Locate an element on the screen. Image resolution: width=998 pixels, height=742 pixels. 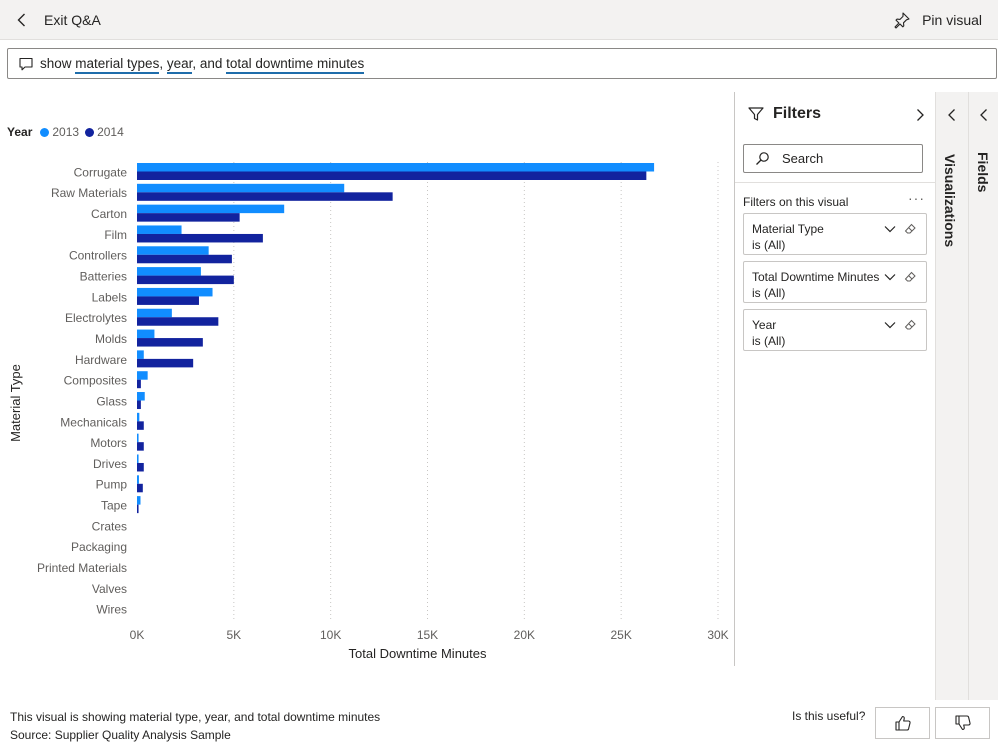
chart-legend: Year 2013 2014 is located at coordinates (68, 132).